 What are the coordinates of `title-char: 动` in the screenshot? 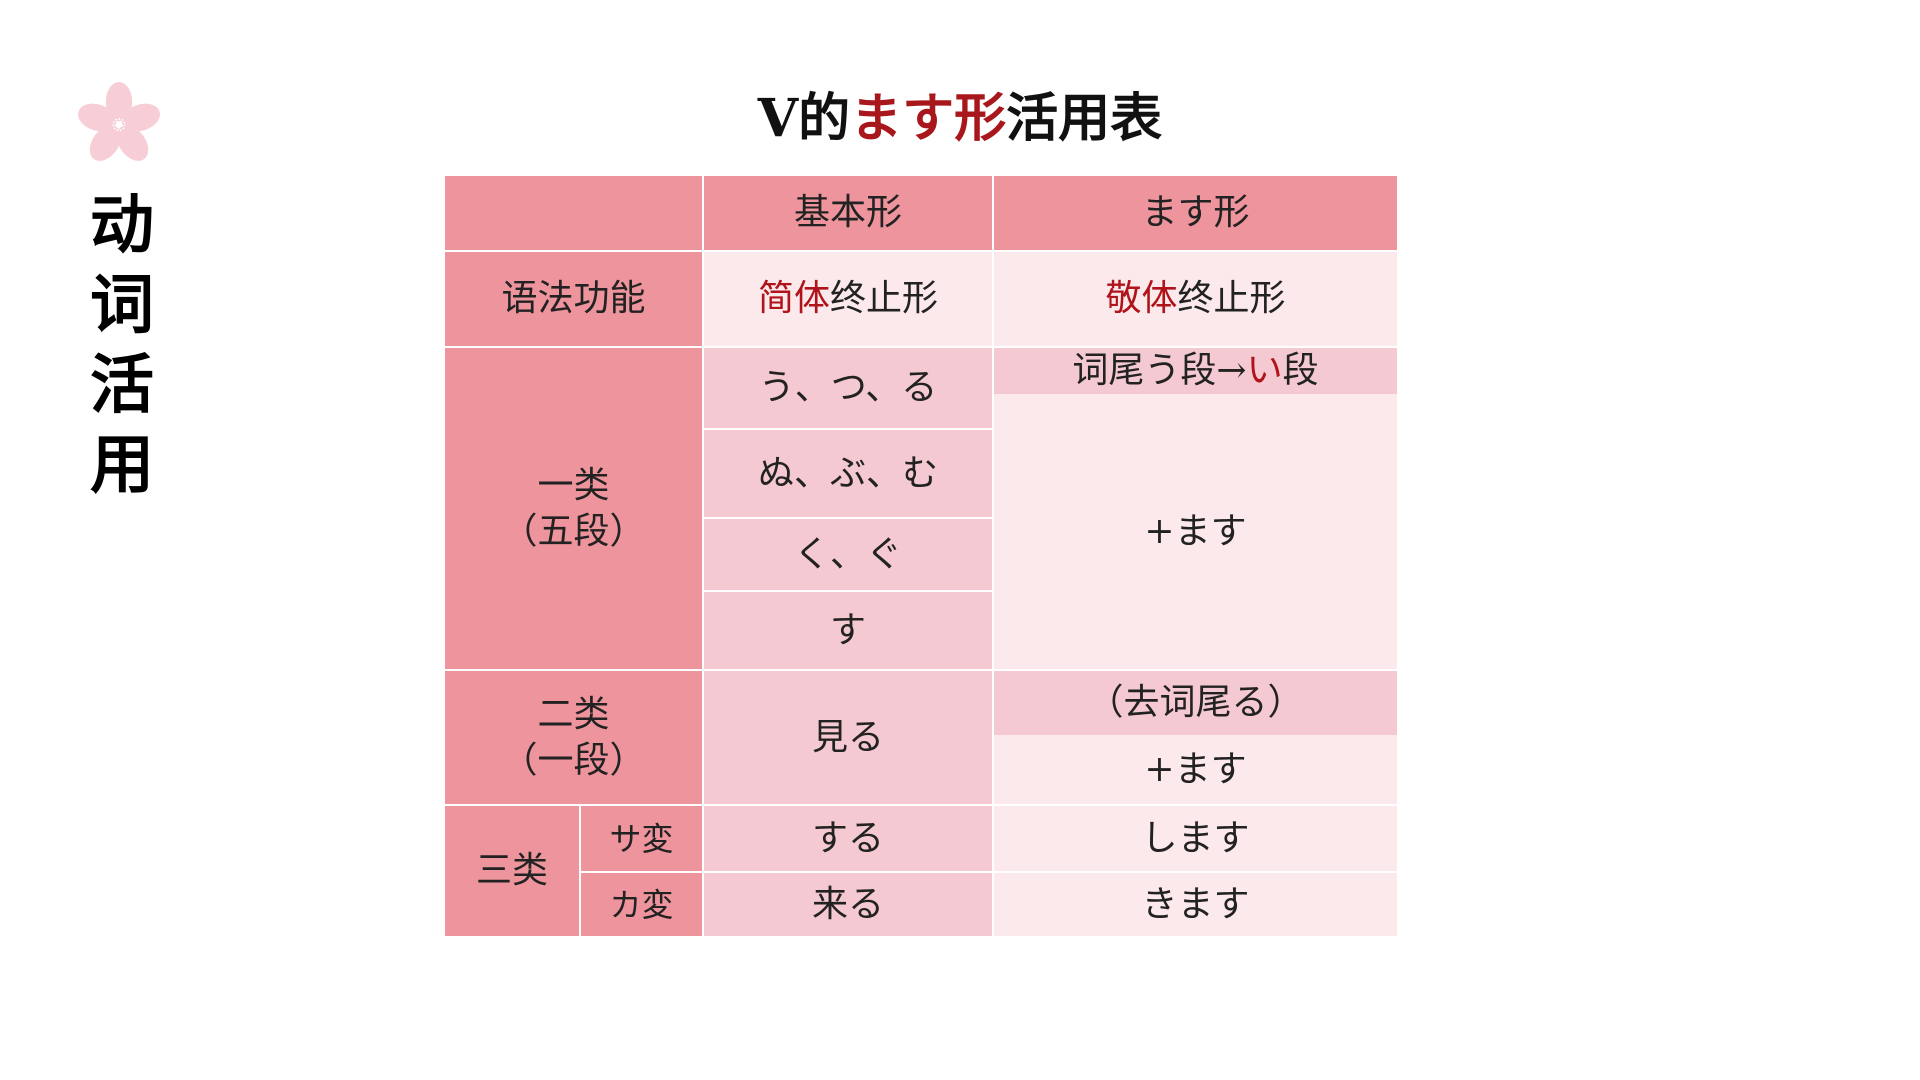 It's located at (122, 226).